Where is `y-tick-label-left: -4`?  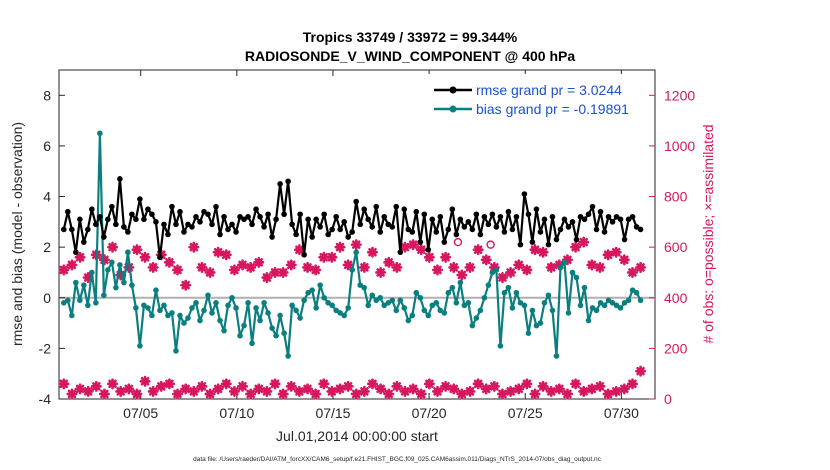 y-tick-label-left: -4 is located at coordinates (45, 399).